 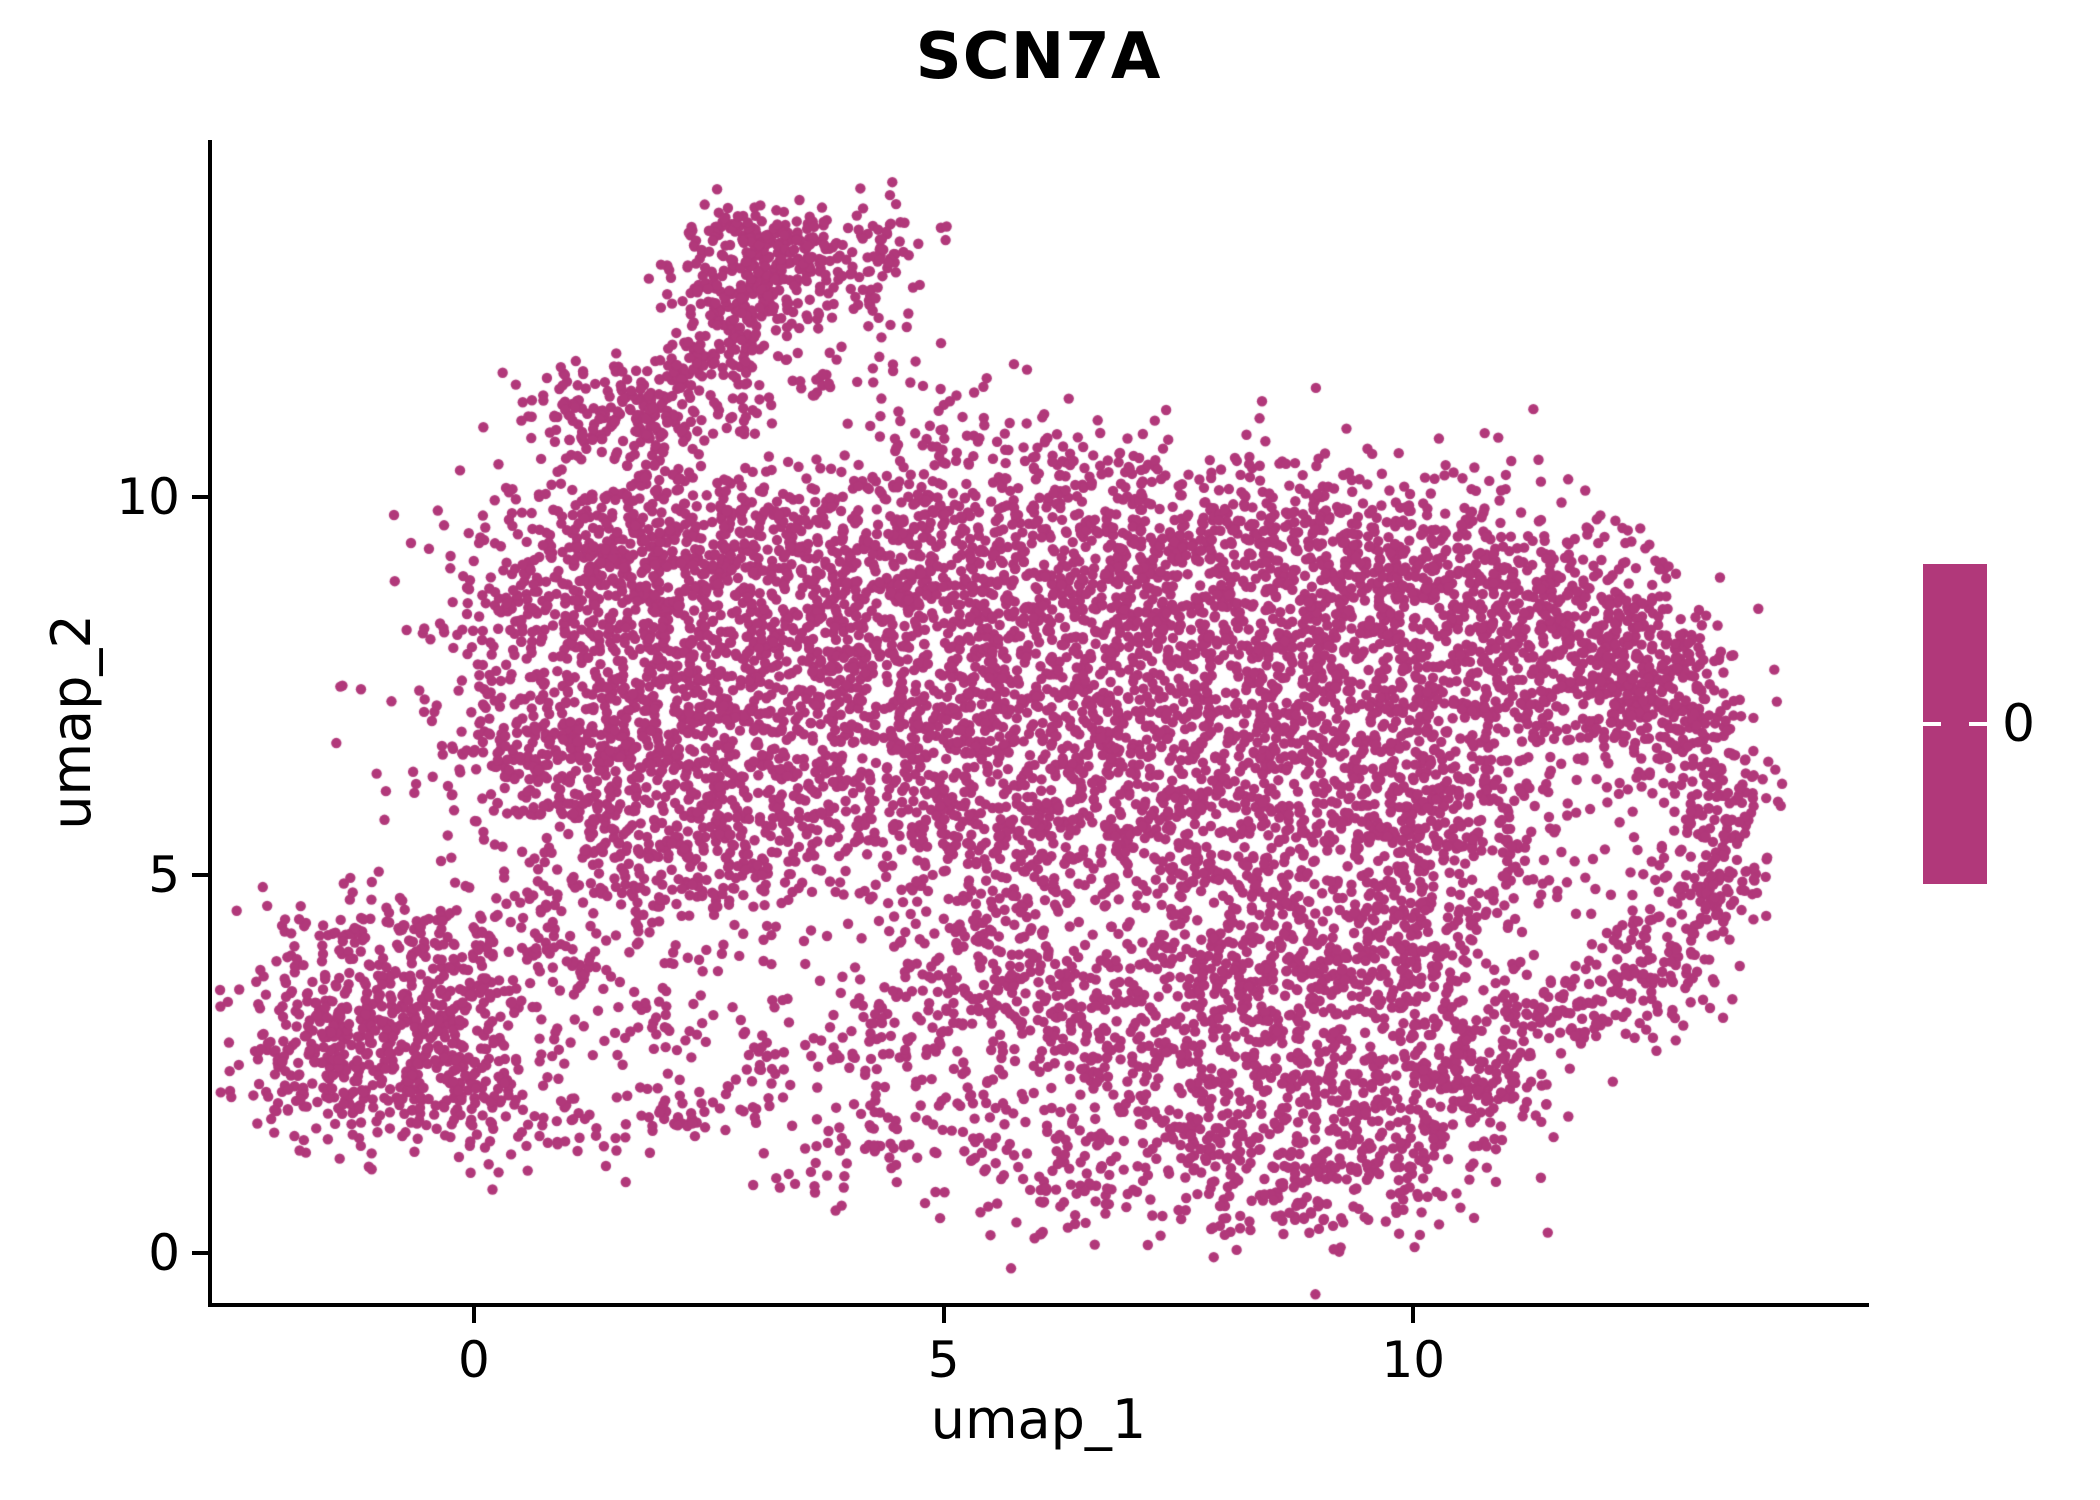 I want to click on y-tick-label: 10, so click(x=148, y=496).